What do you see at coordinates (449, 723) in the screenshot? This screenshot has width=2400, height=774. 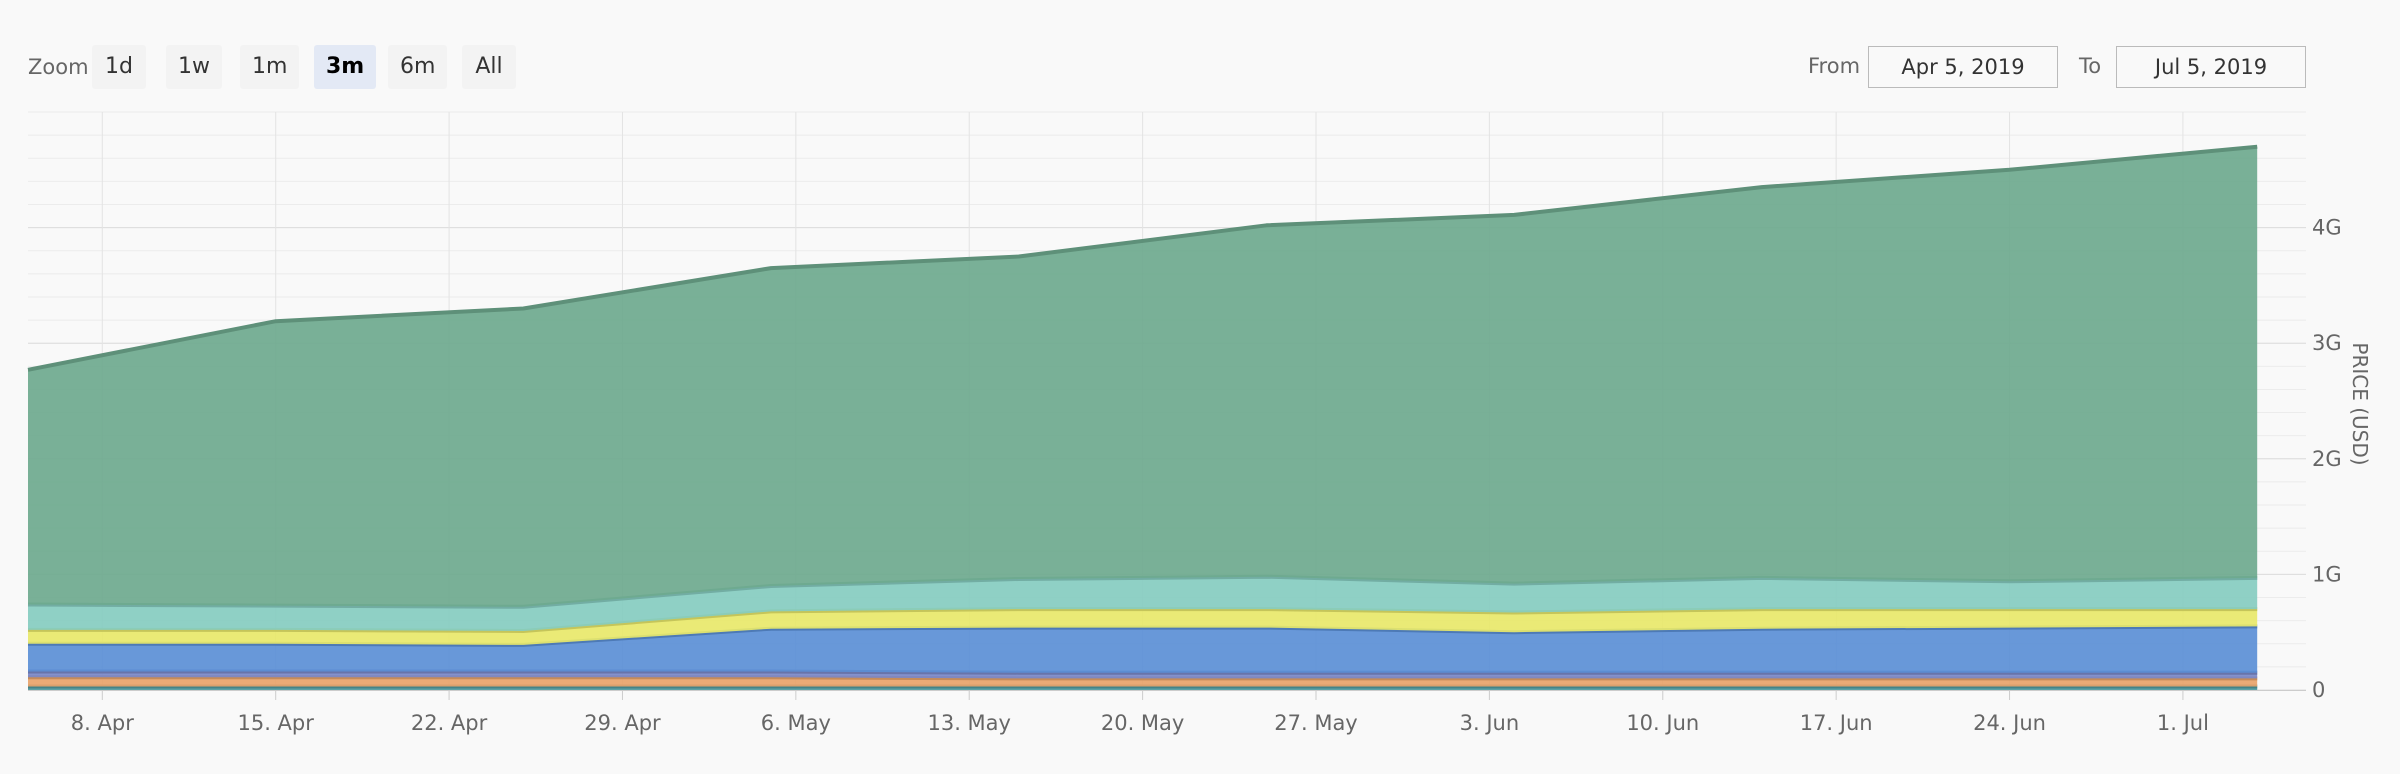 I see `x-tick-label: 22. Apr` at bounding box center [449, 723].